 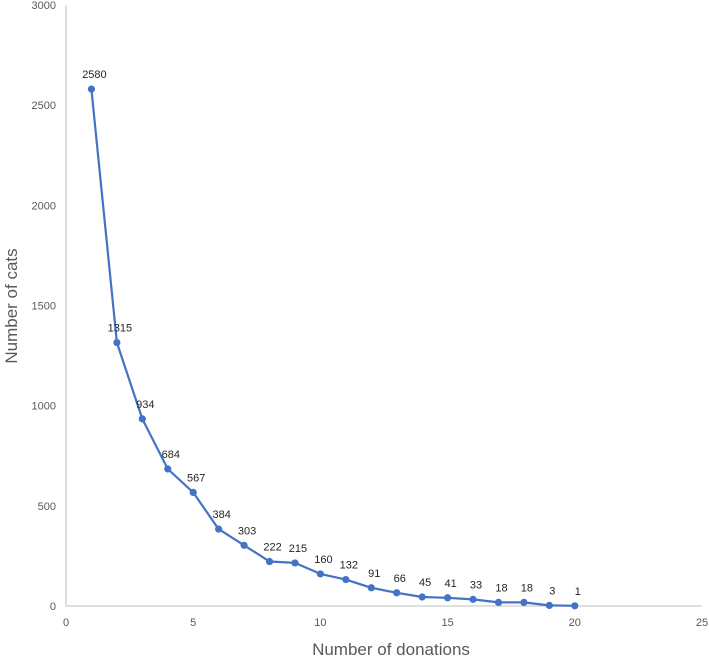 I want to click on y-tick-label: 0, so click(x=53, y=607).